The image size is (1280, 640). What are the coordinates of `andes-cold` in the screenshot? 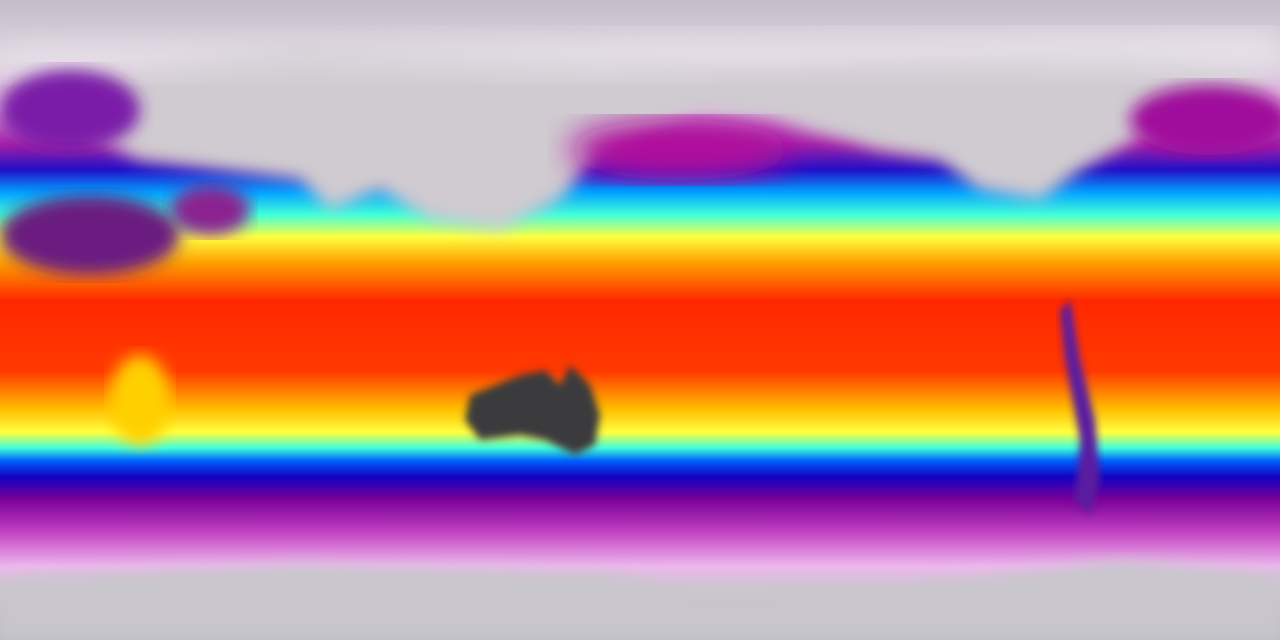 It's located at (1080, 407).